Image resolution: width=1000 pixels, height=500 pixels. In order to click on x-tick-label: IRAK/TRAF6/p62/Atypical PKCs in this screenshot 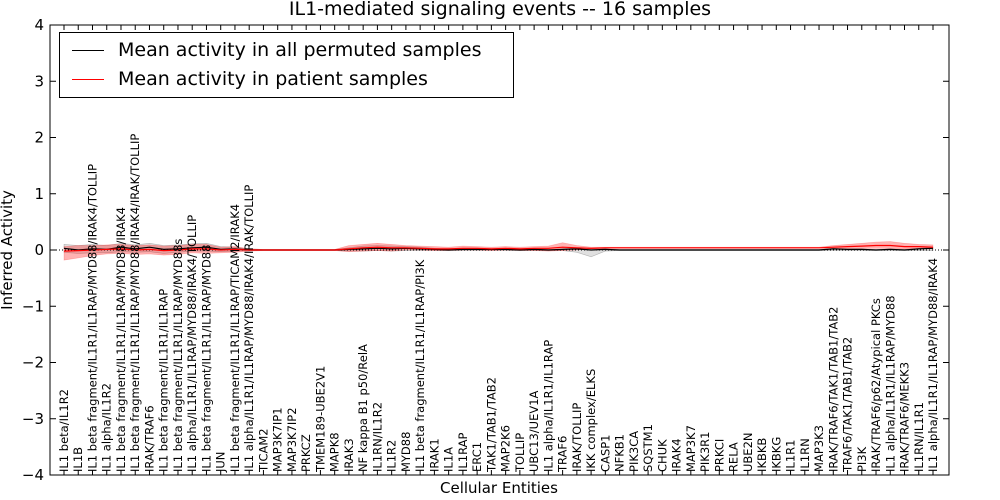, I will do `click(876, 385)`.